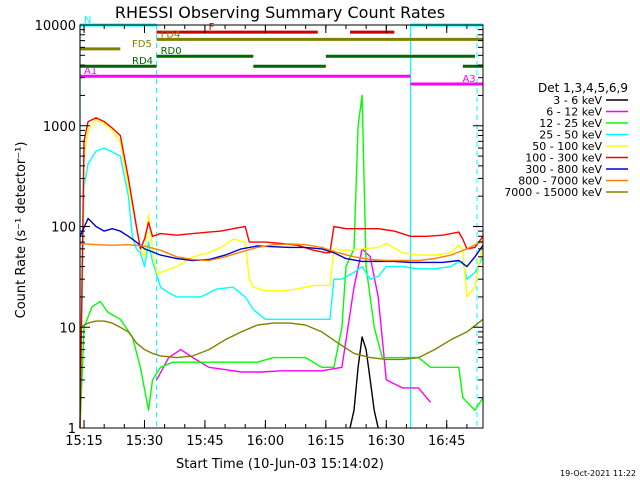  I want to click on x-tick-label: 16:30, so click(386, 441).